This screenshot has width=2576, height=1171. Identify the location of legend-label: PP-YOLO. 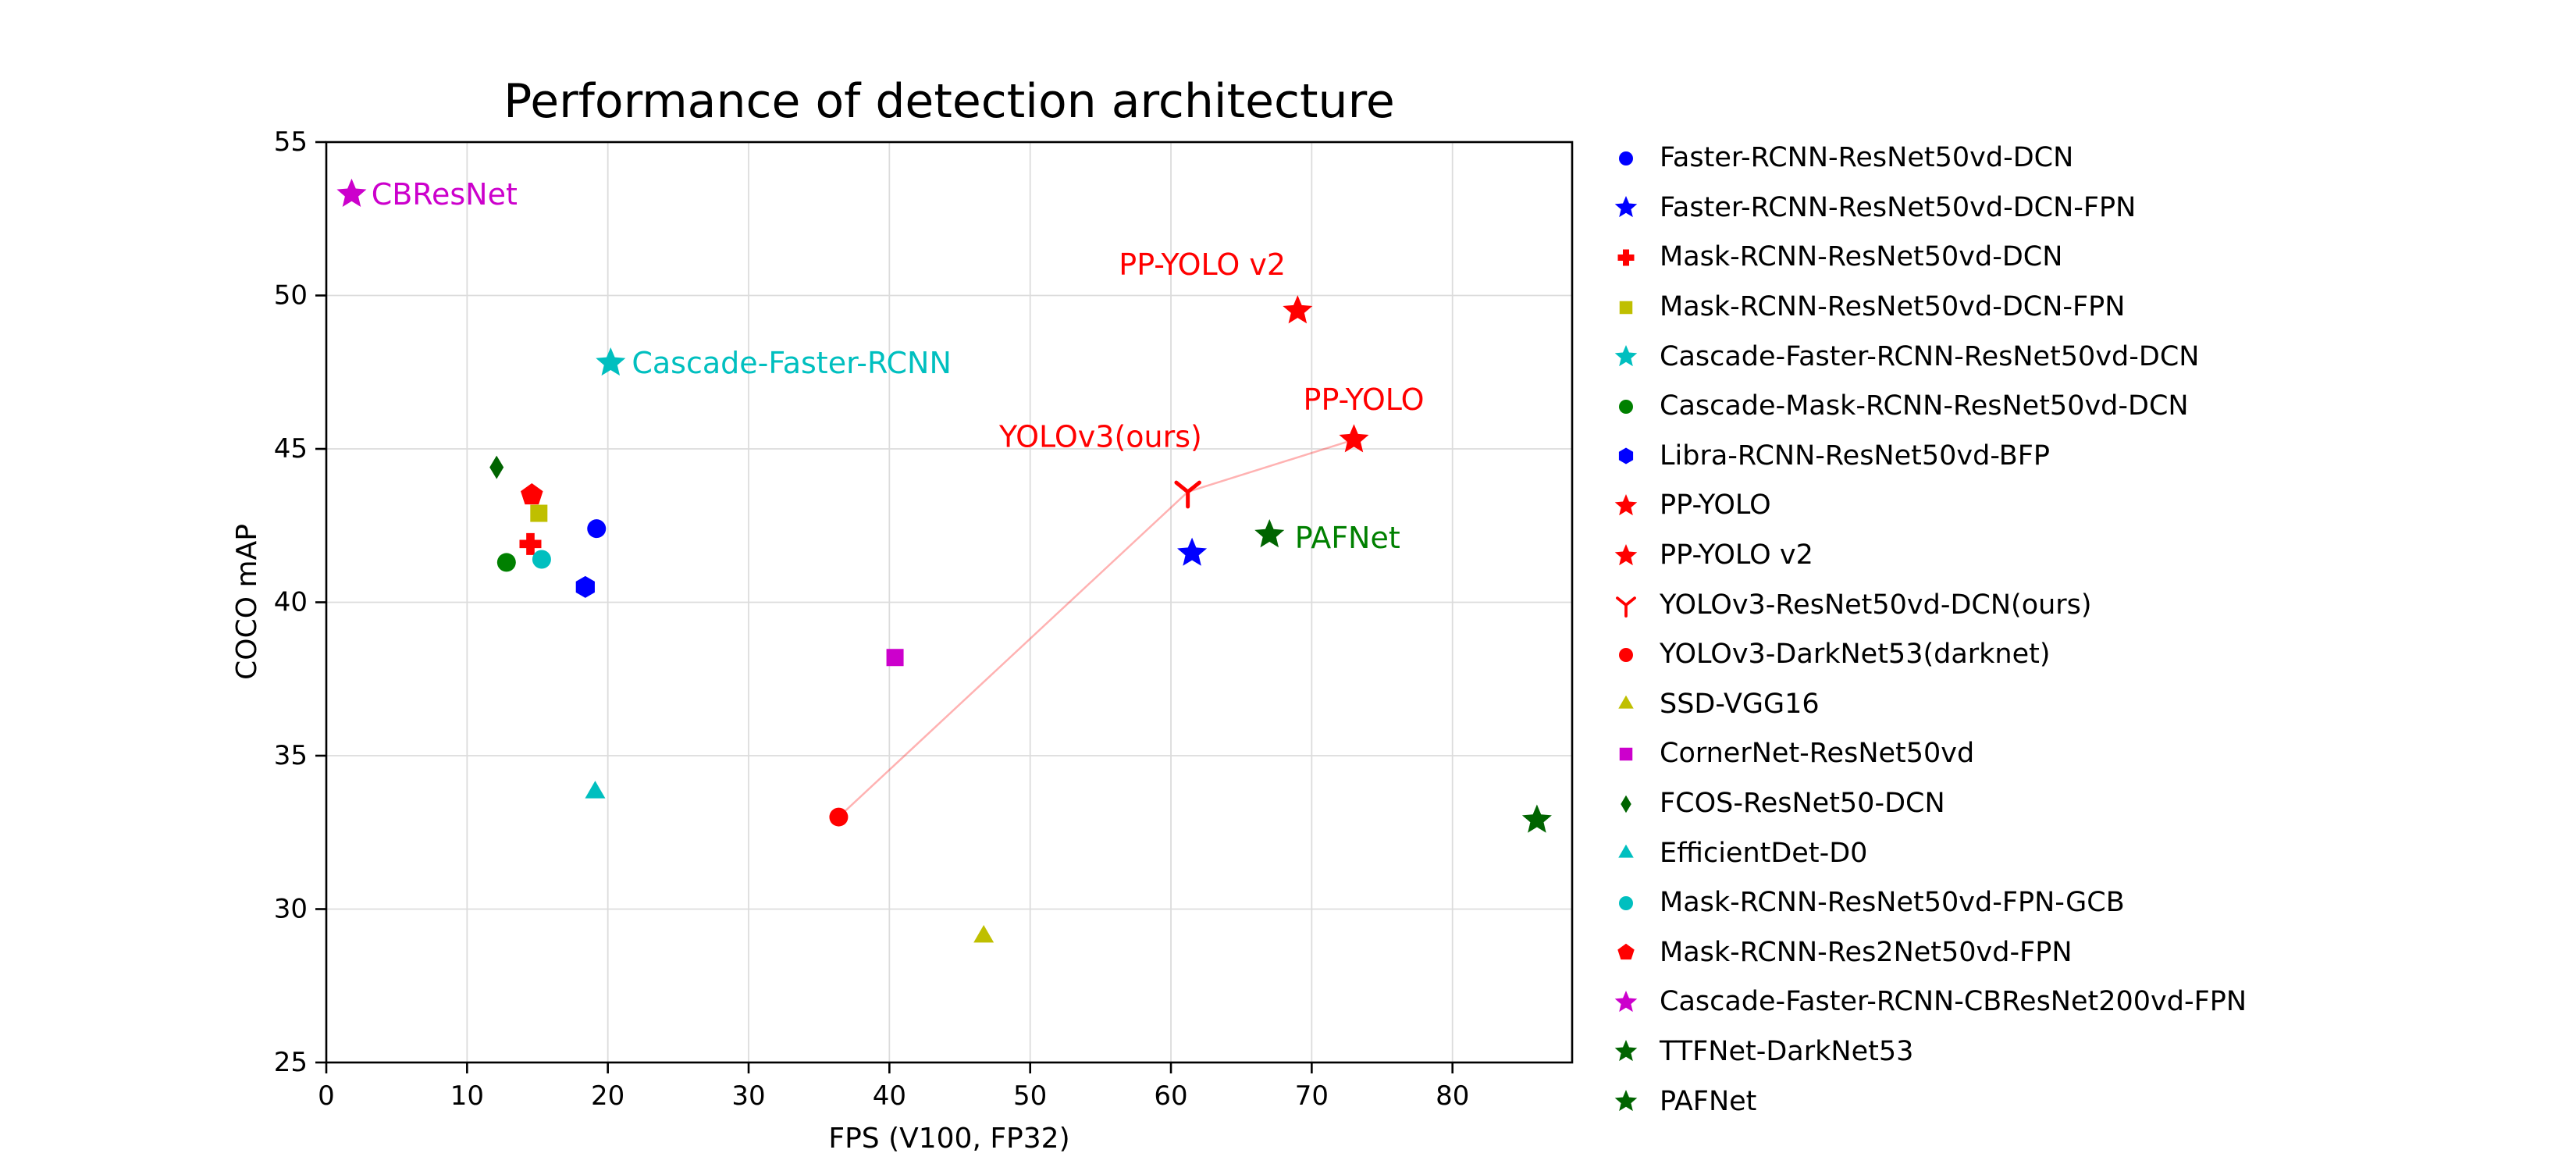
(1716, 505).